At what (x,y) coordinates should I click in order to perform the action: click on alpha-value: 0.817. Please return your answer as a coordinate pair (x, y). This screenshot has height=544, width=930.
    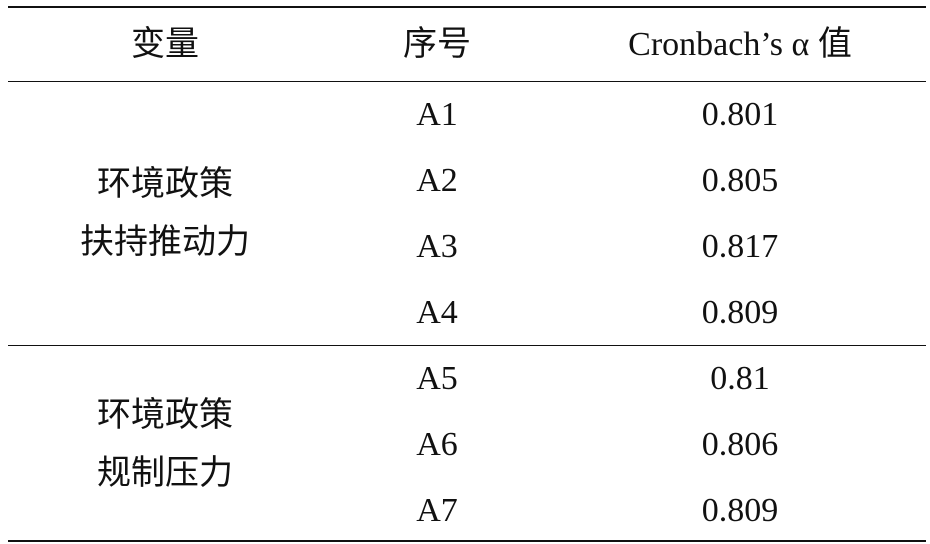
    Looking at the image, I should click on (740, 246).